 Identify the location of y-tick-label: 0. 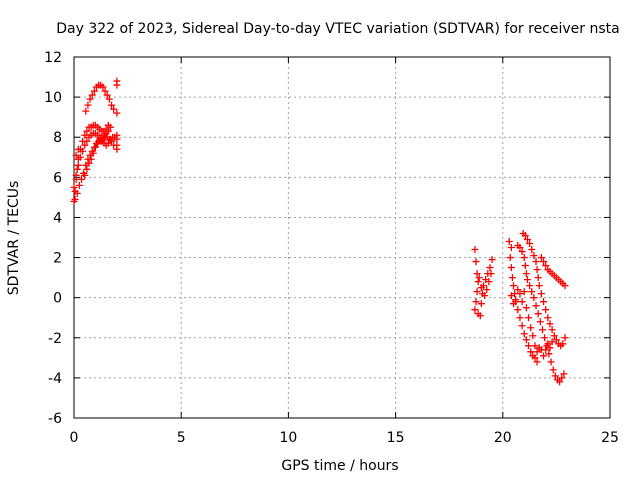
(57, 299).